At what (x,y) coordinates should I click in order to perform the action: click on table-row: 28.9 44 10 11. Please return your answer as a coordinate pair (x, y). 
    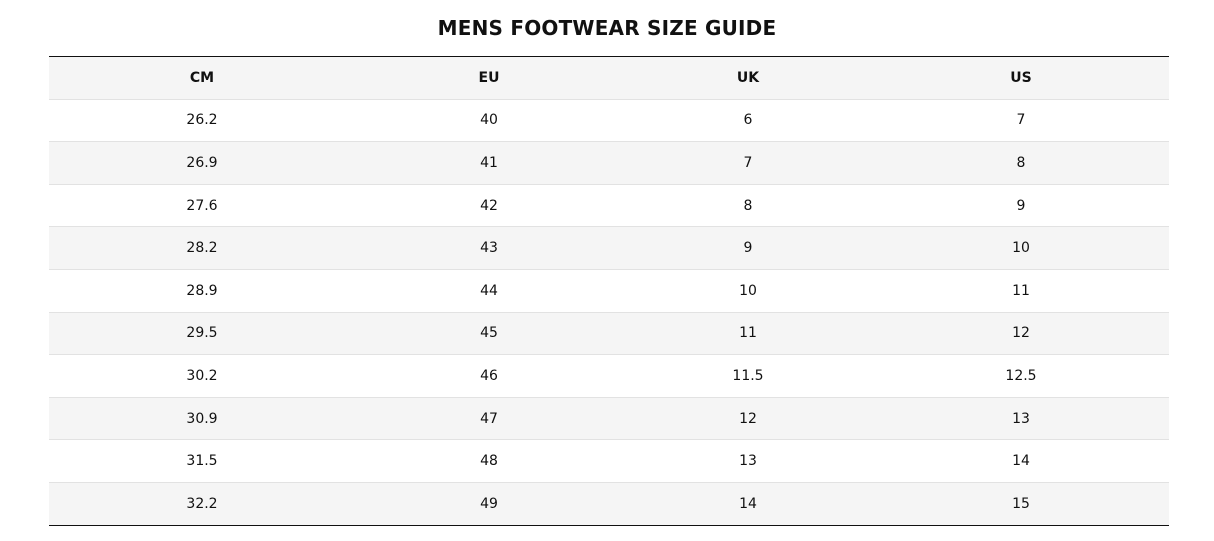
    Looking at the image, I should click on (609, 291).